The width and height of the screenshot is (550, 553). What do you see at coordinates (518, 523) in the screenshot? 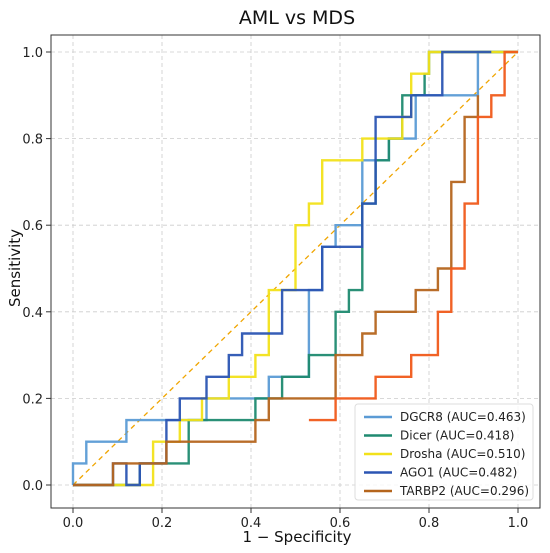
I see `x-tick-label: 1.0` at bounding box center [518, 523].